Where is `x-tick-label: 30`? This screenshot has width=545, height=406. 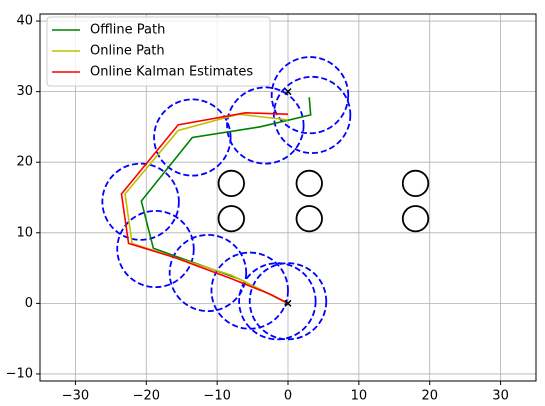
x-tick-label: 30 is located at coordinates (500, 396).